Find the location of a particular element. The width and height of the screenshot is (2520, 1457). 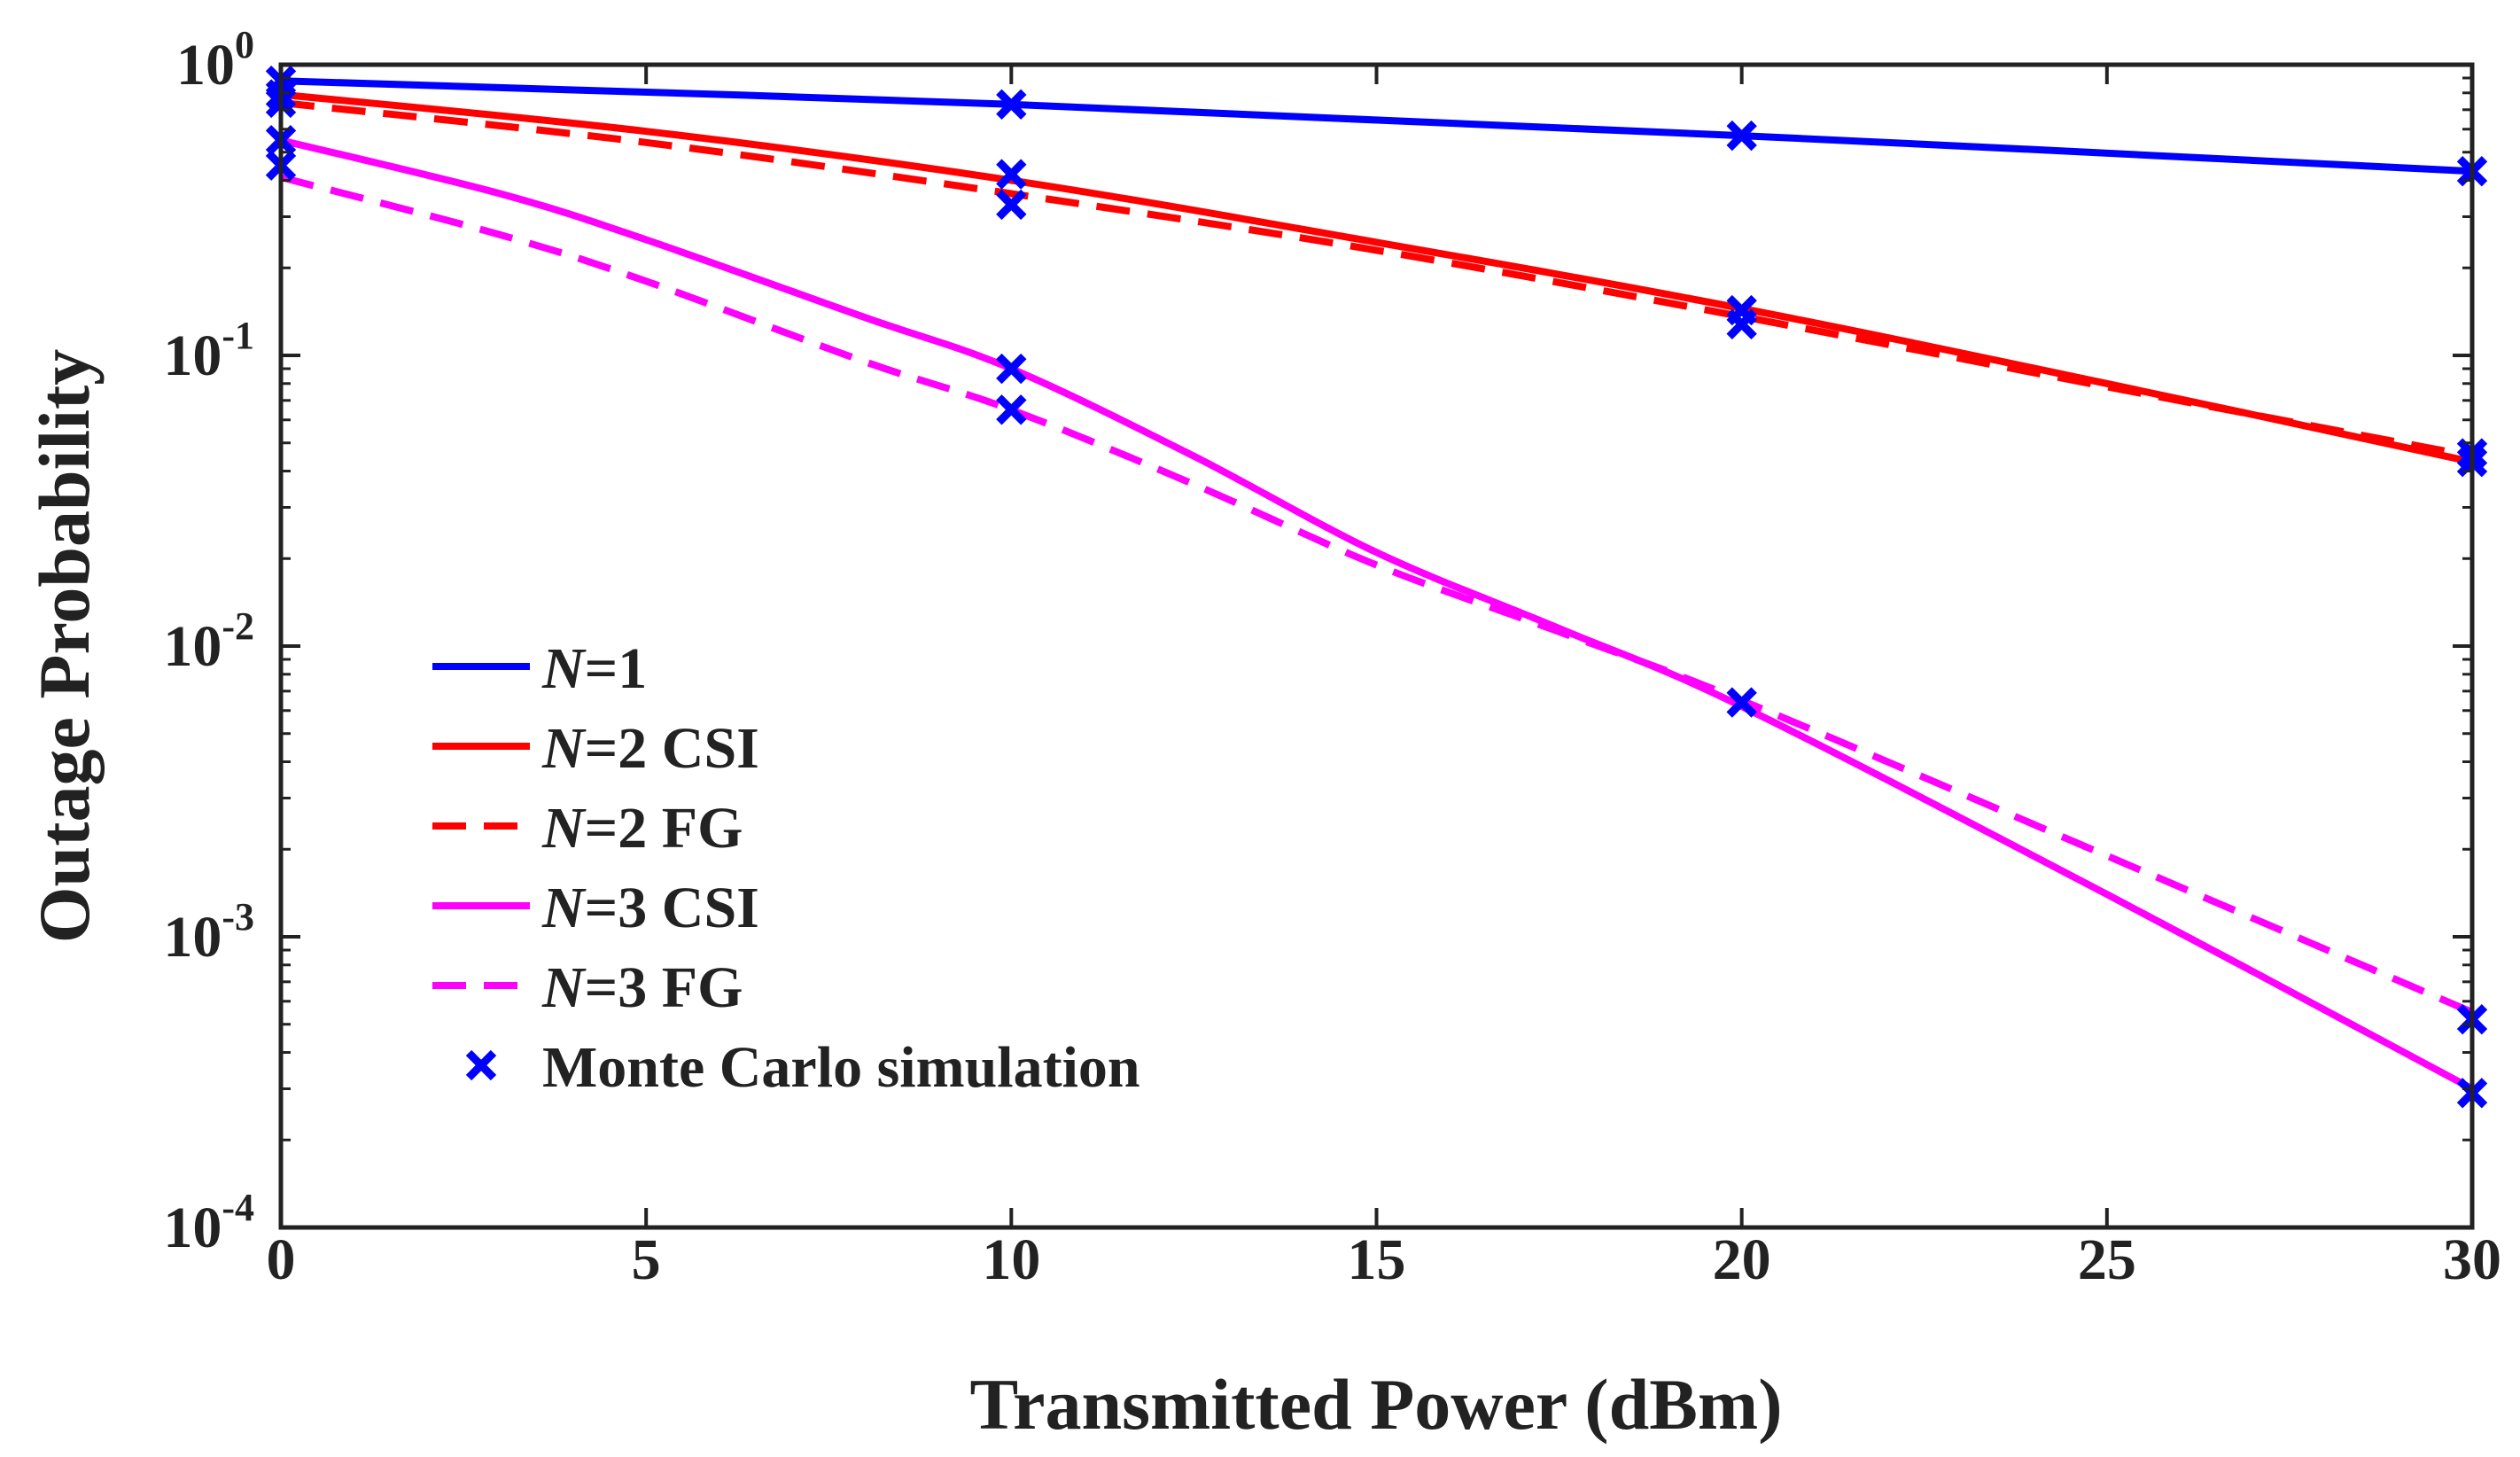

x-tick-label: 10 is located at coordinates (1011, 1259).